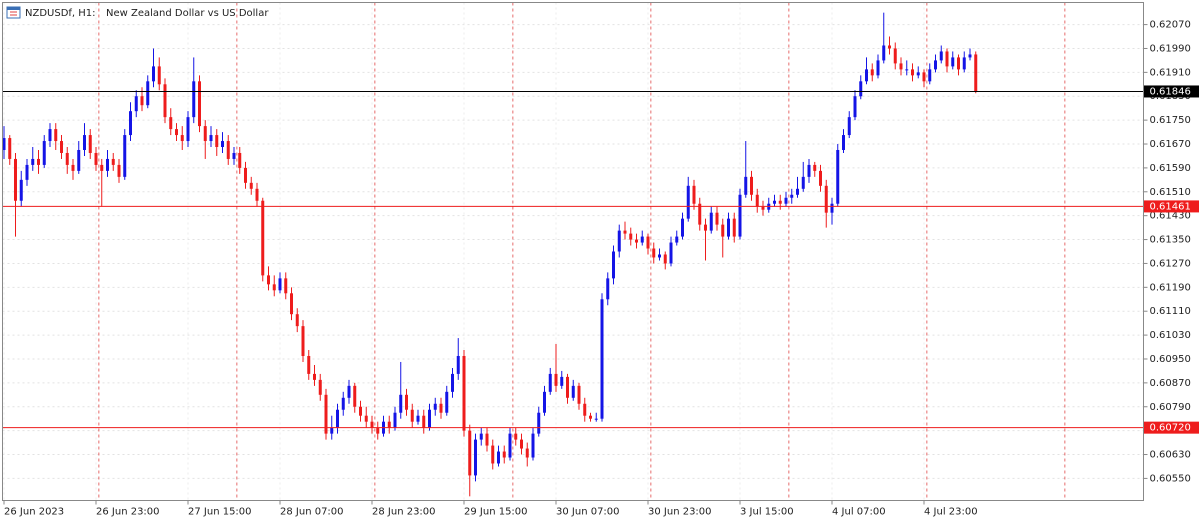 The width and height of the screenshot is (1200, 521). Describe the element at coordinates (588, 512) in the screenshot. I see `x-tick-label: 30 Jun 07:00` at that location.